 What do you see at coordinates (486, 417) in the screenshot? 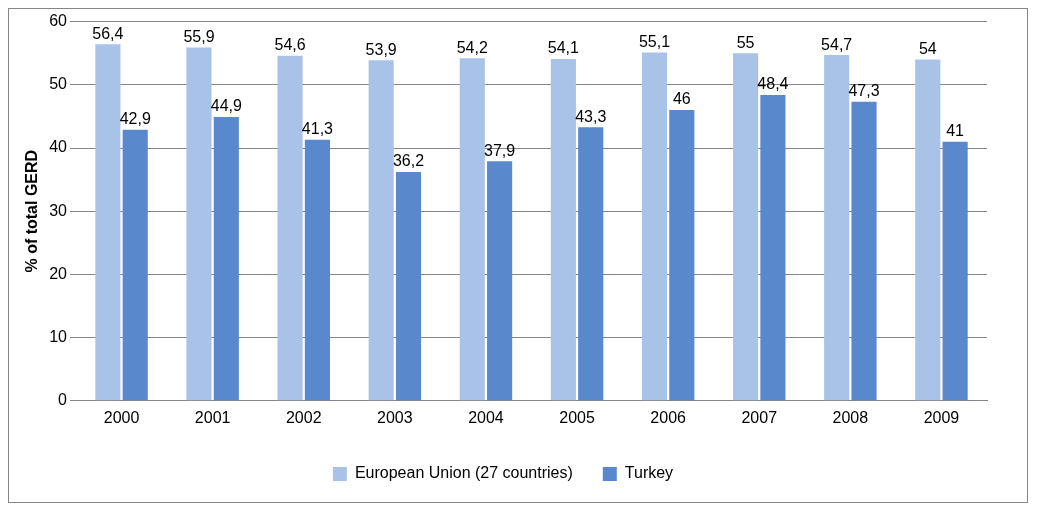
I see `x-tick-label: 2004` at bounding box center [486, 417].